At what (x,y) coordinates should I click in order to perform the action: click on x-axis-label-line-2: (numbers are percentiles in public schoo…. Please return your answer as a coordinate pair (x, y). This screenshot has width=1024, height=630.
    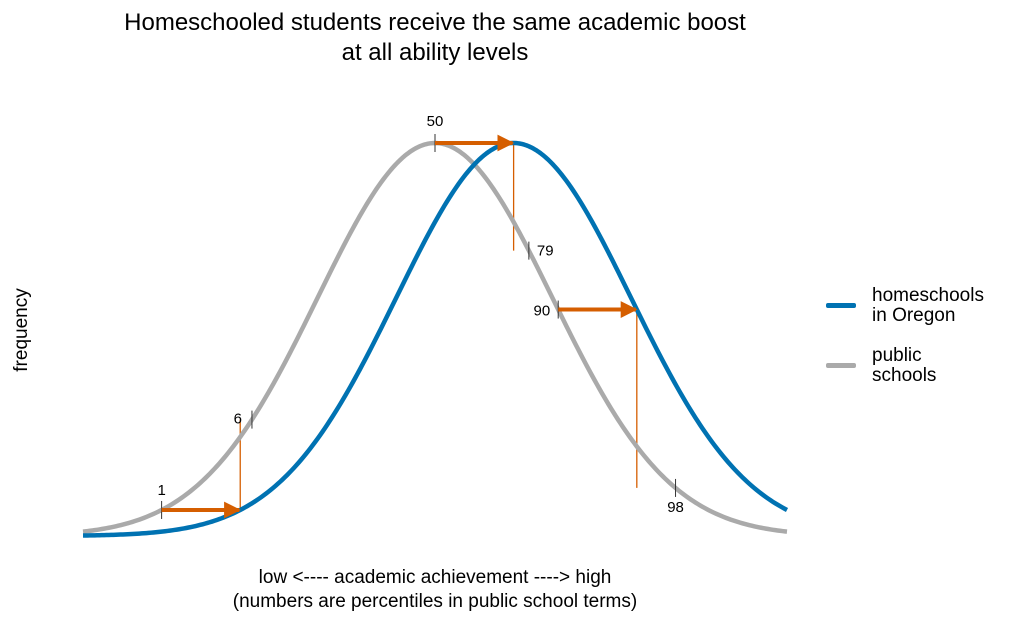
    Looking at the image, I should click on (435, 601).